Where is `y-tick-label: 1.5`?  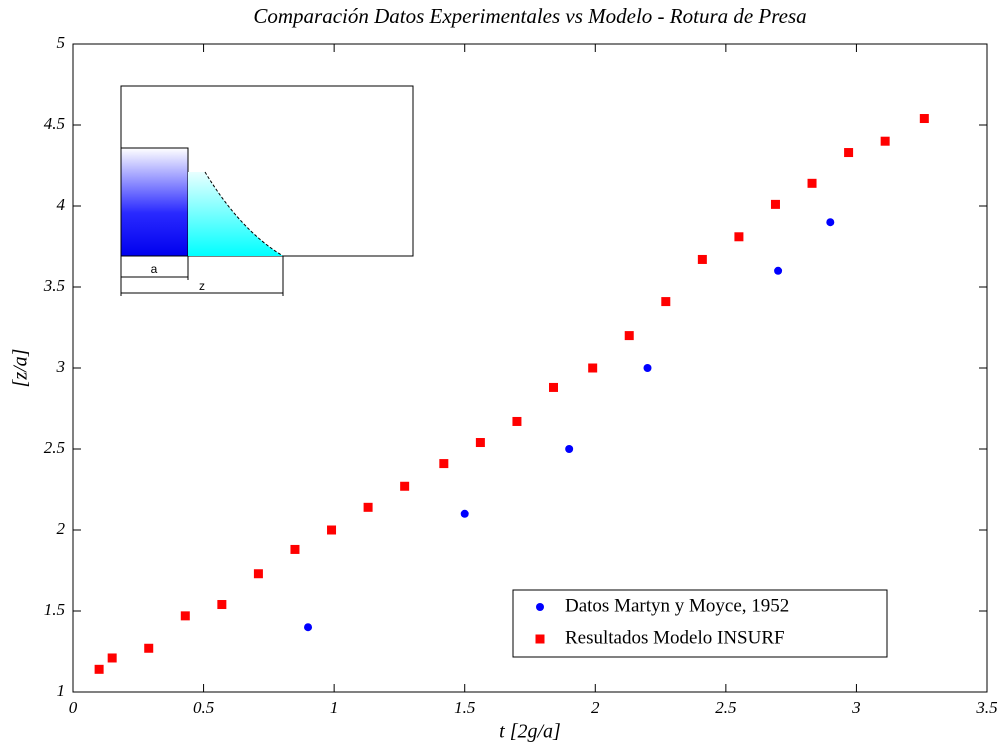
y-tick-label: 1.5 is located at coordinates (54, 609).